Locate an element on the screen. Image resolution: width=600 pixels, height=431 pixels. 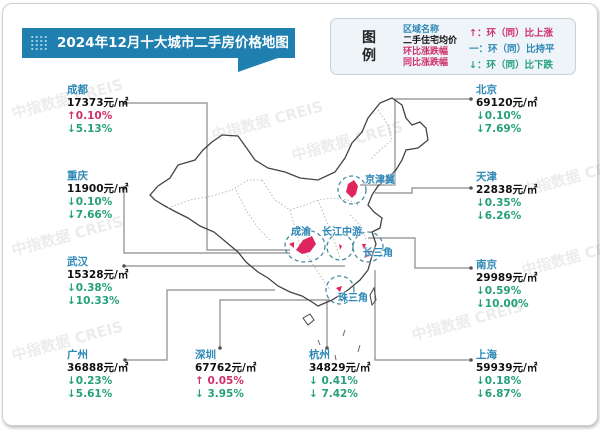
city-hangzhou: 杭州 34829元/㎡ ↓ 0.41% ↓ 7.42% is located at coordinates (339, 375).